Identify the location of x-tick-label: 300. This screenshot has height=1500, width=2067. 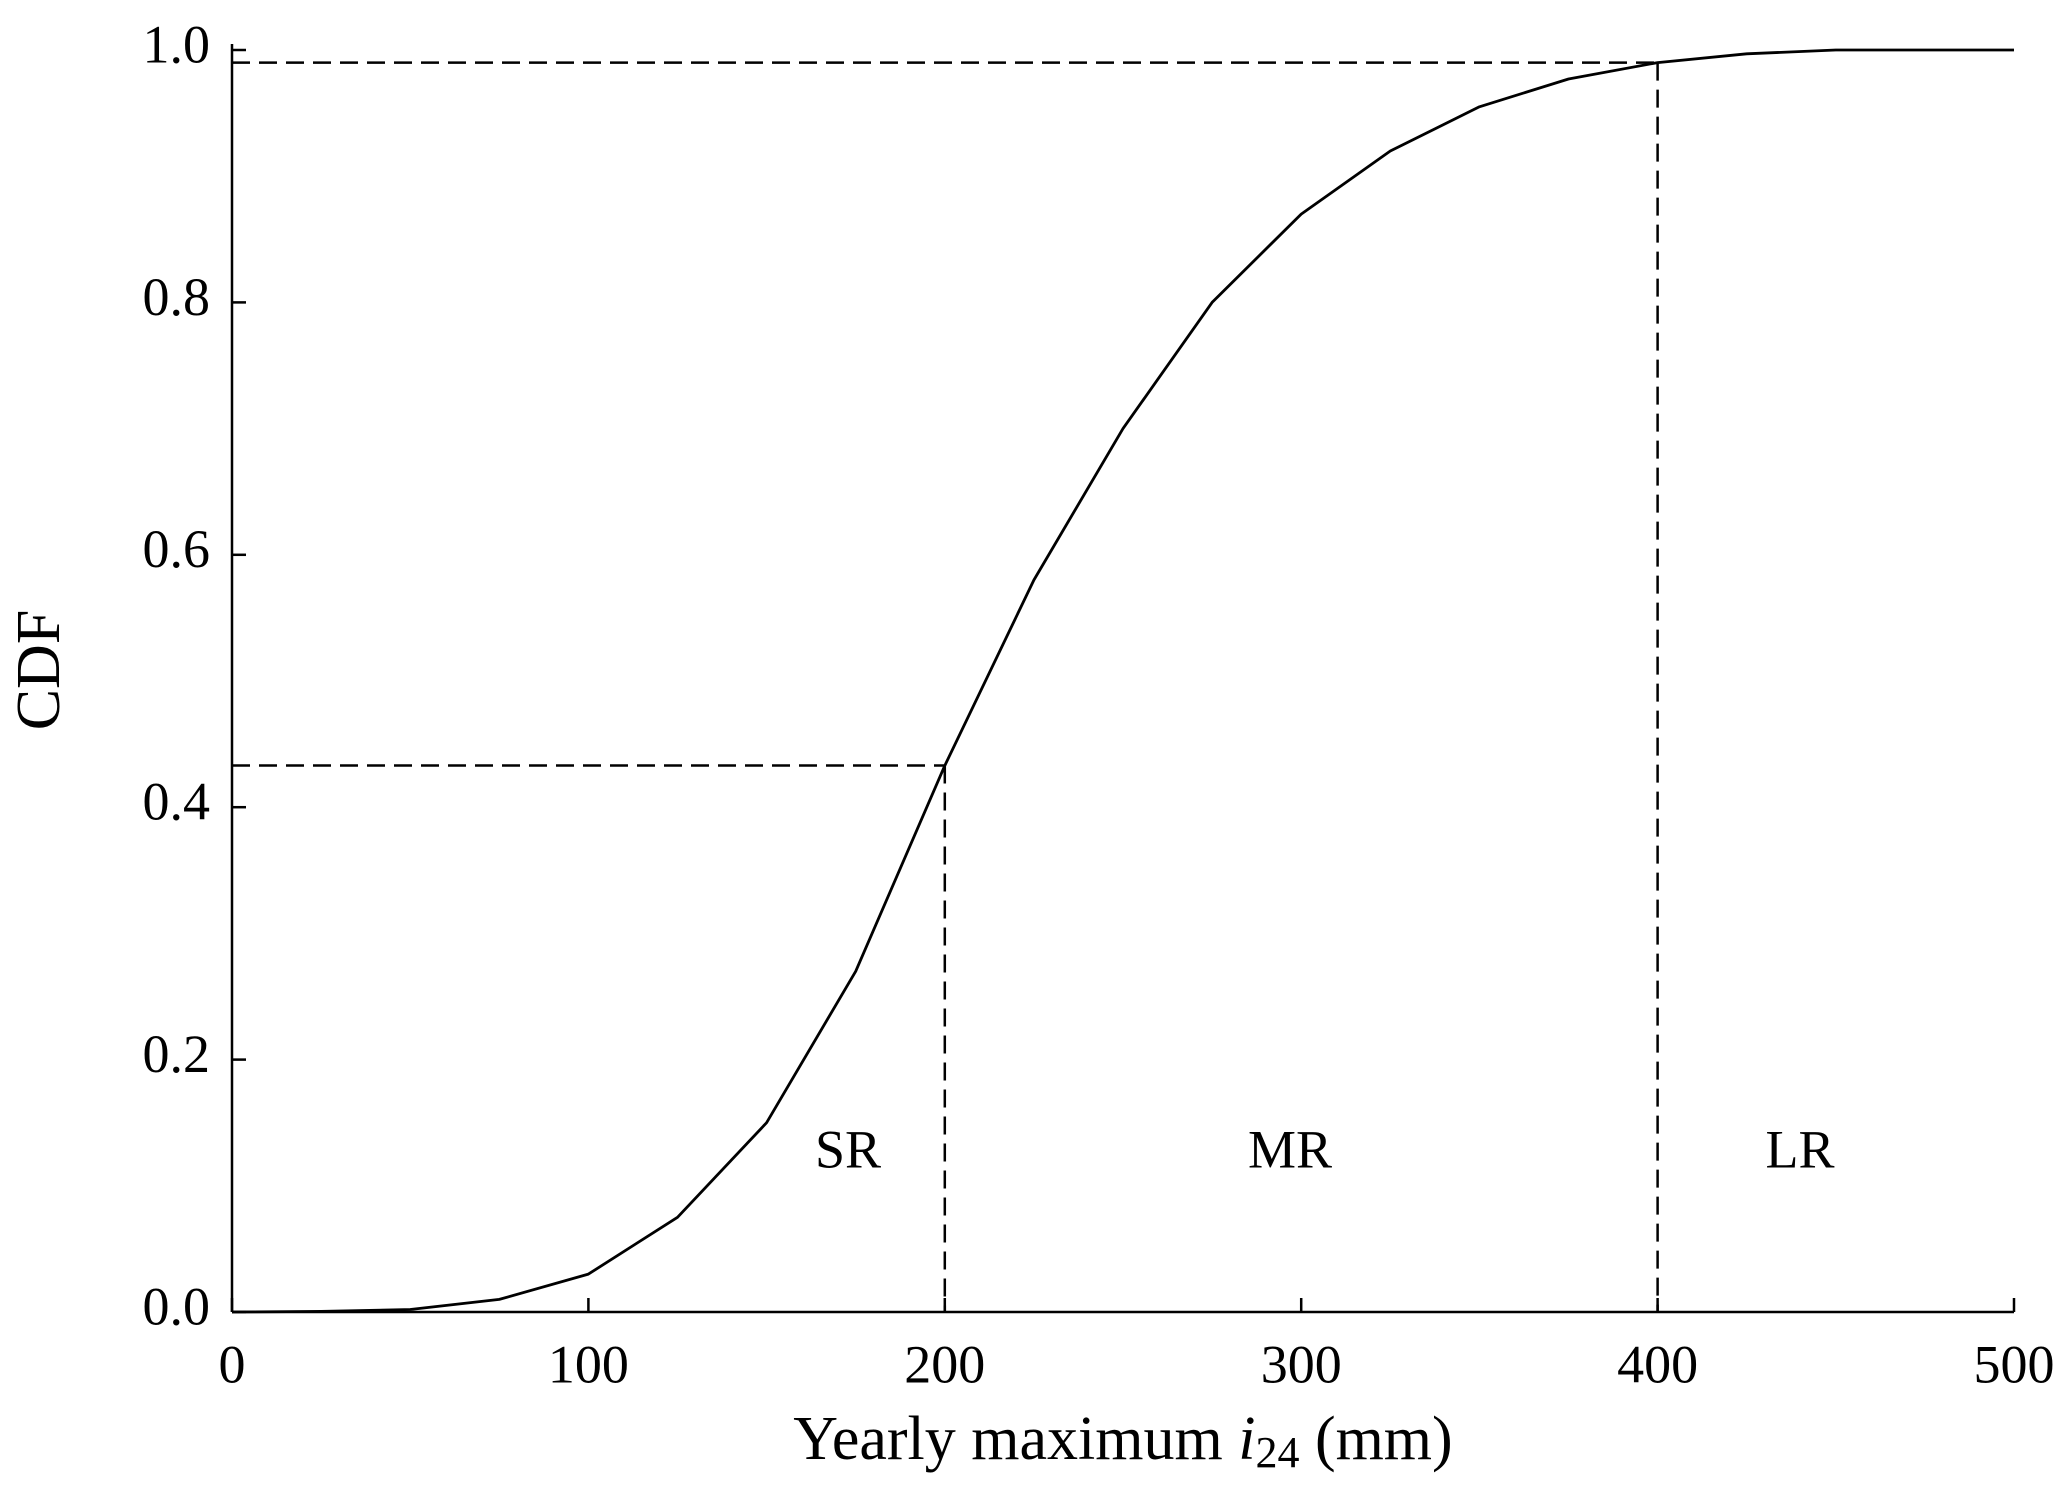
(1301, 1364).